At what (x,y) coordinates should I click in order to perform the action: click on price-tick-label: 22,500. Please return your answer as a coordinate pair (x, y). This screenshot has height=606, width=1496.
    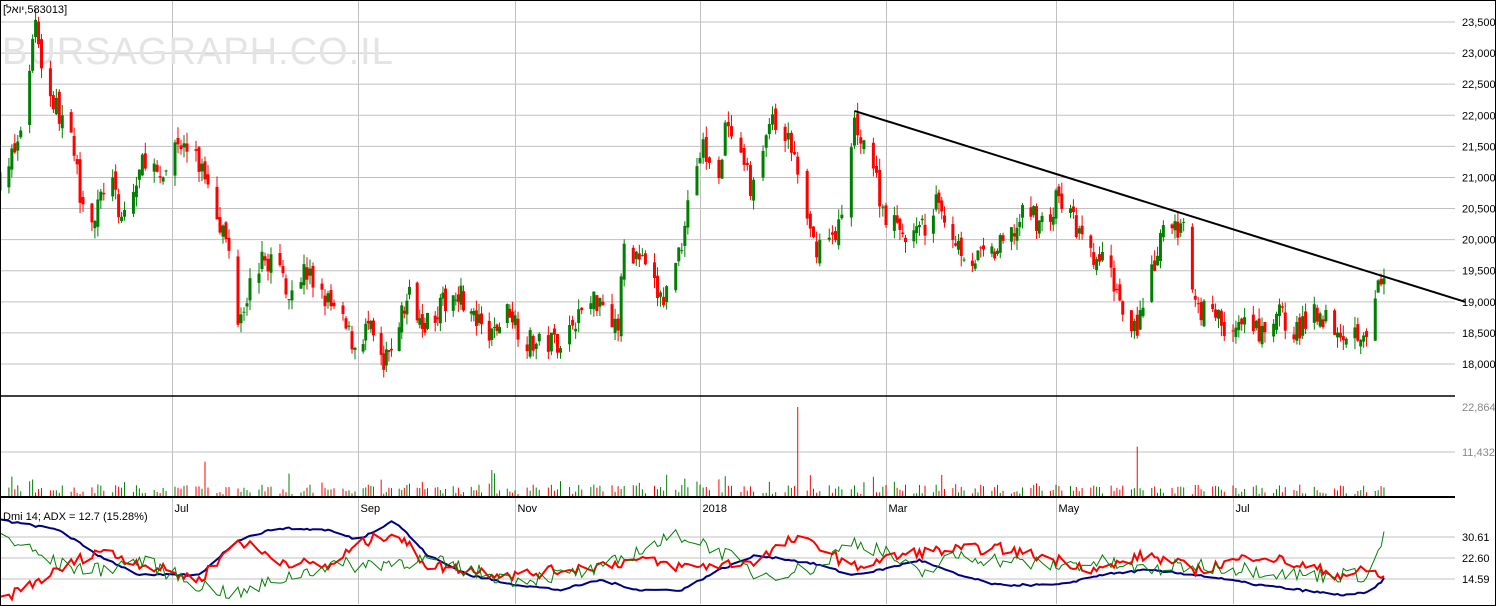
    Looking at the image, I should click on (1479, 85).